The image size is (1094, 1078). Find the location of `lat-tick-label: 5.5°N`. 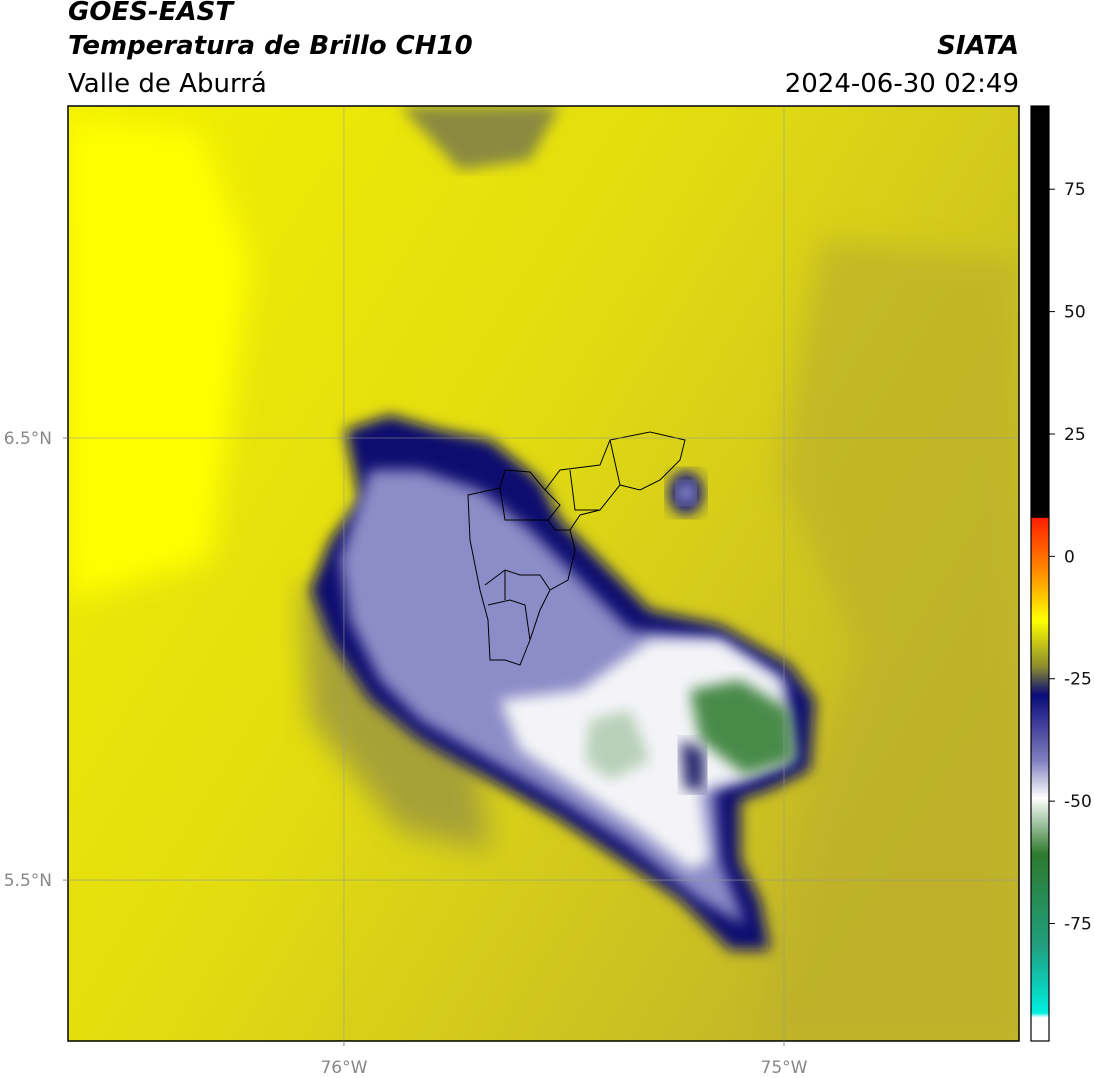

lat-tick-label: 5.5°N is located at coordinates (28, 881).